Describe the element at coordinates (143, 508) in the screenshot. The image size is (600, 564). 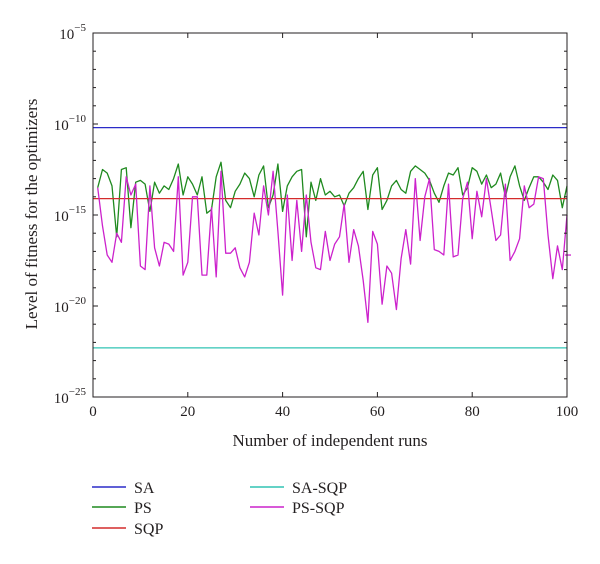
I see `legend-label-ps: PS` at that location.